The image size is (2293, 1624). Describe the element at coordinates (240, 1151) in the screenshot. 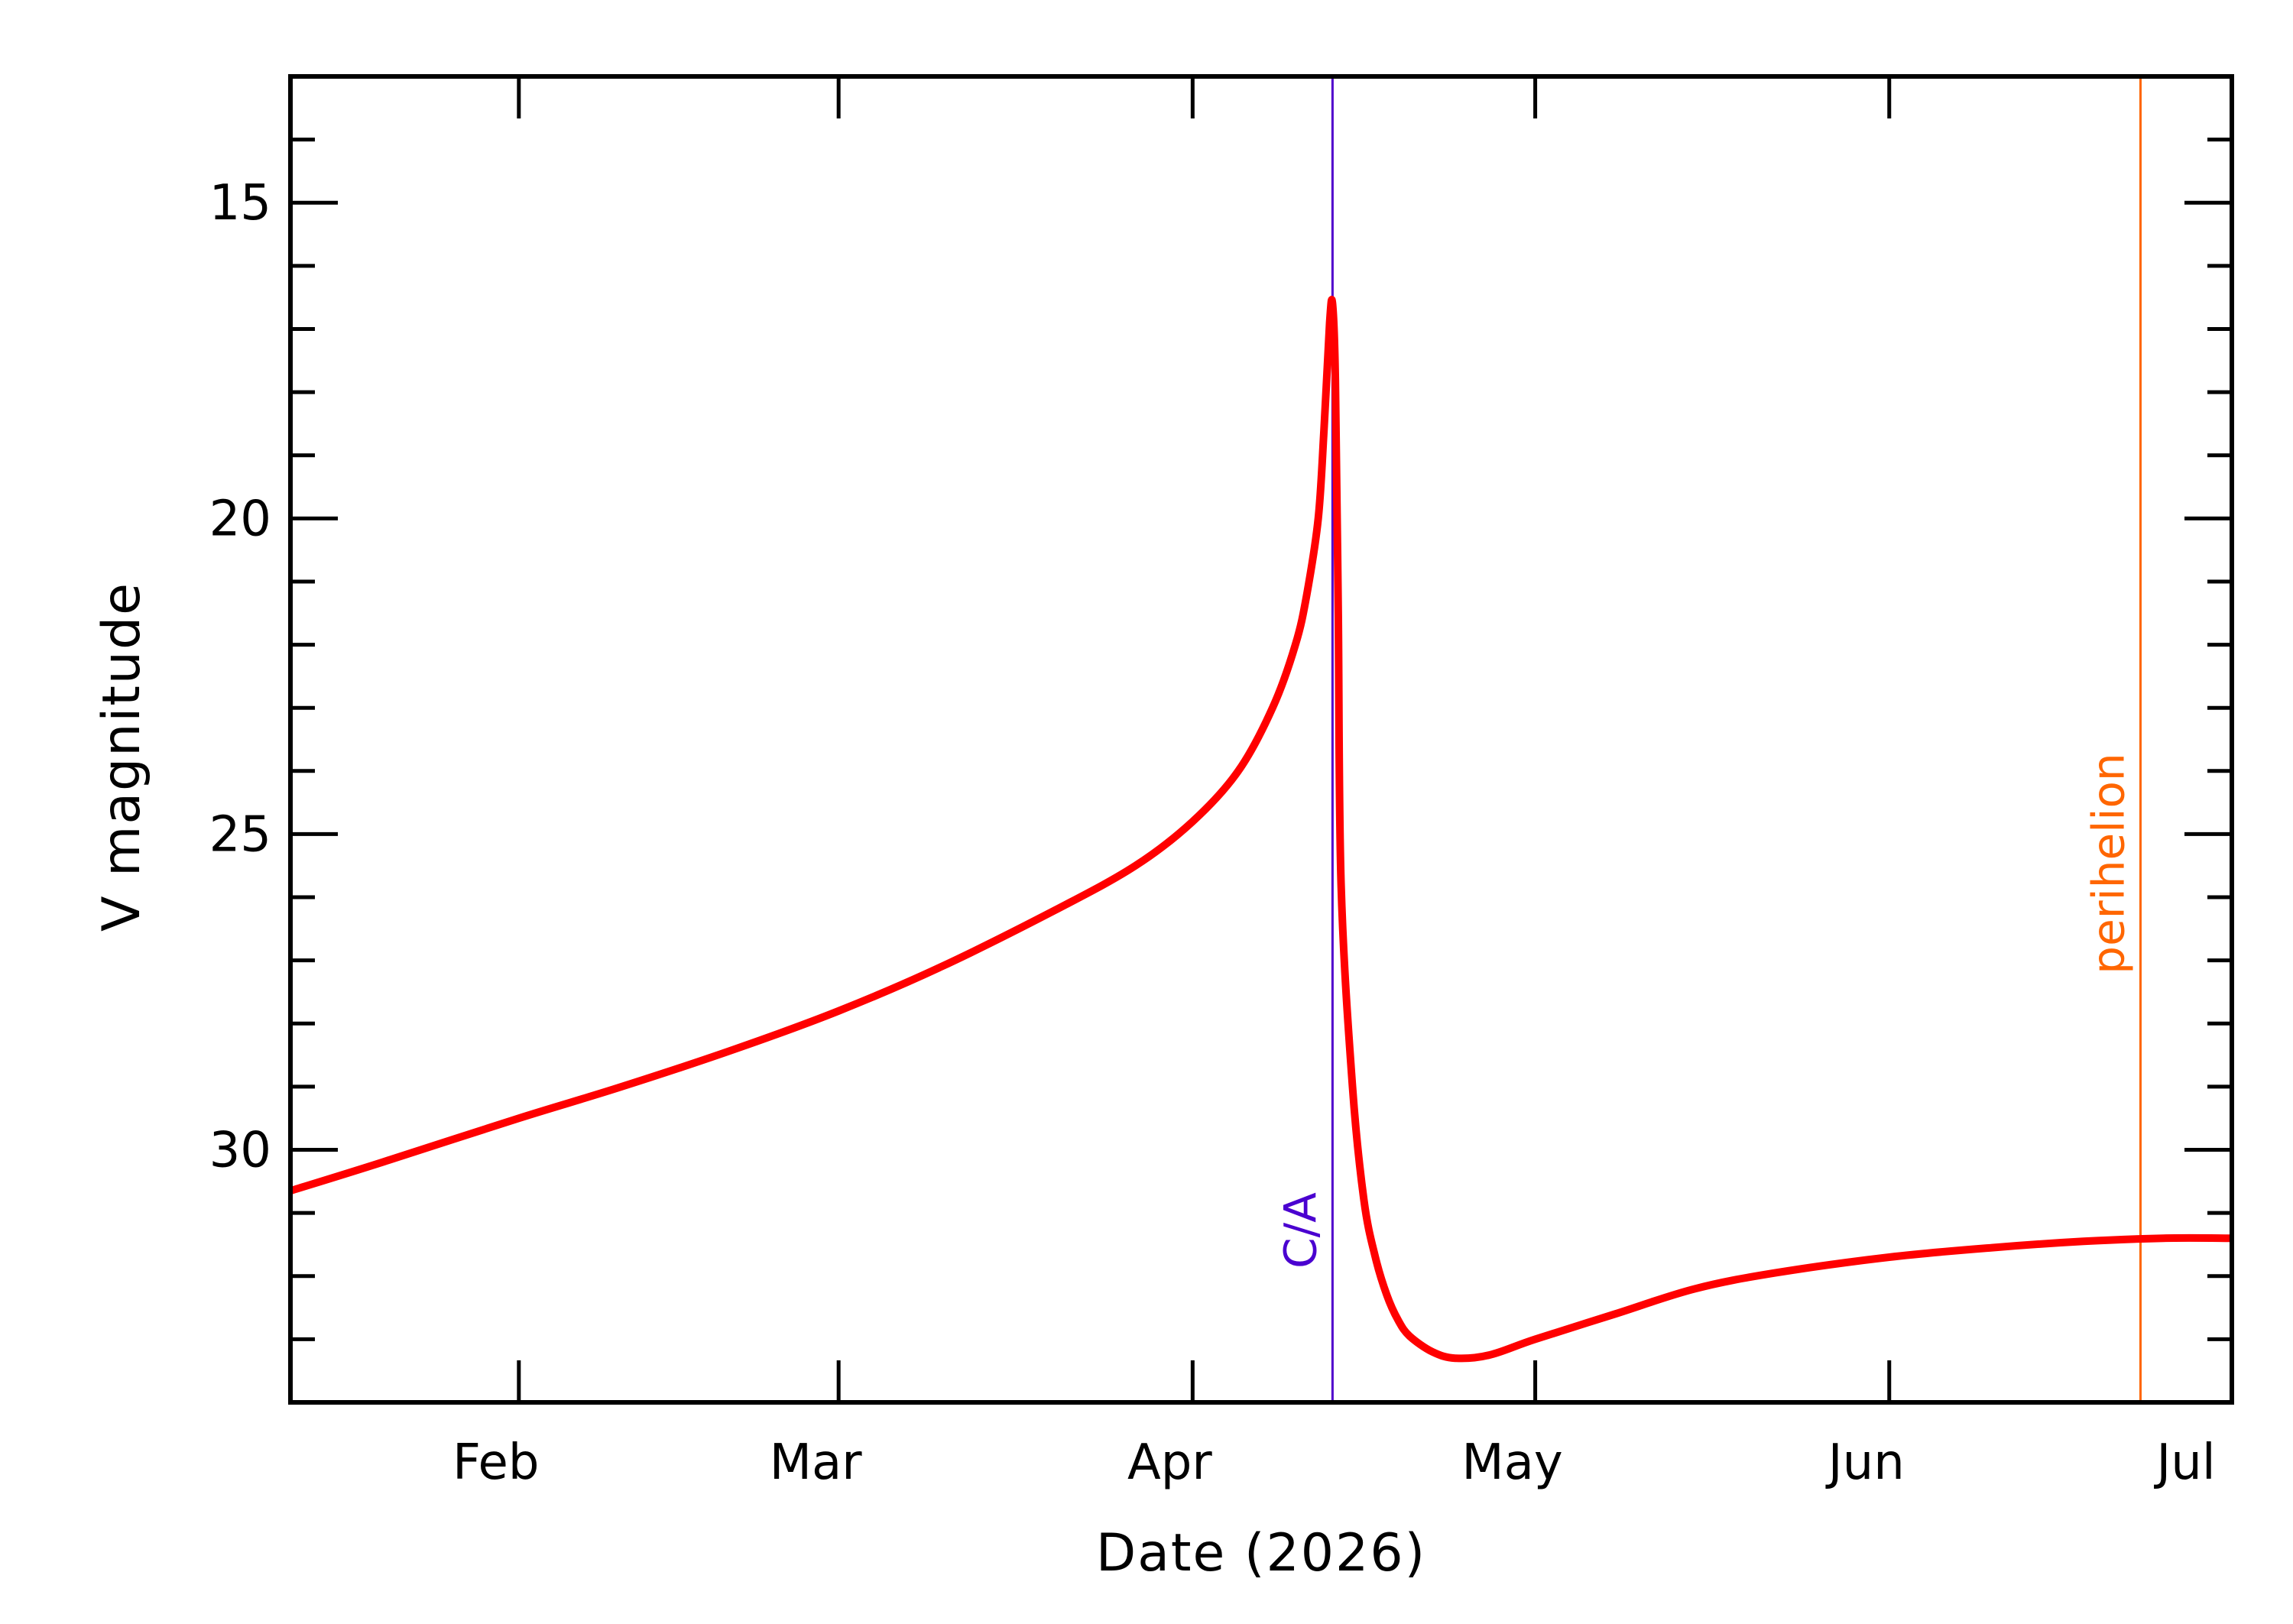

I see `y-tick-label: 30` at that location.